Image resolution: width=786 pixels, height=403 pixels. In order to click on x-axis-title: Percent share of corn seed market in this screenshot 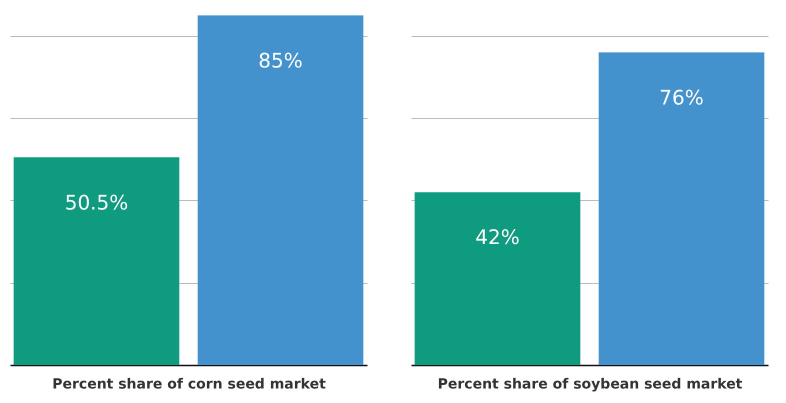, I will do `click(189, 384)`.